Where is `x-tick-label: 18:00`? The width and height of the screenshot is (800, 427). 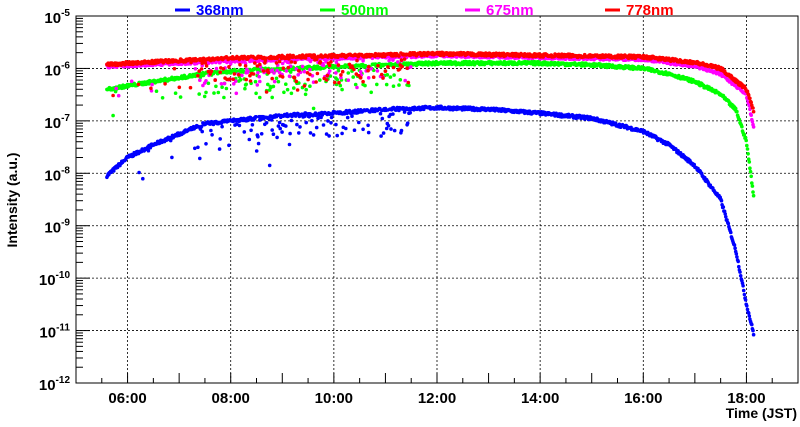 x-tick-label: 18:00 is located at coordinates (746, 398).